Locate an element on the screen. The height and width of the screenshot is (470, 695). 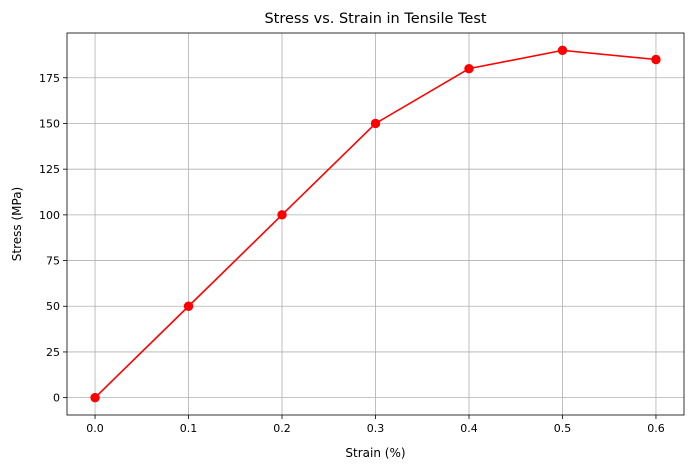
y-tick-label: 50 is located at coordinates (53, 306).